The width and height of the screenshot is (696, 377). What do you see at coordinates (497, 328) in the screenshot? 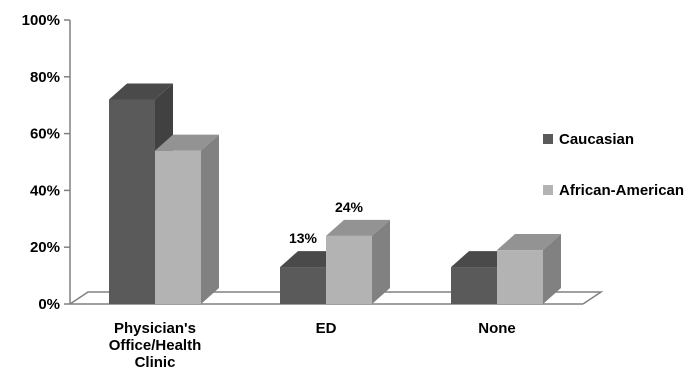
I see `x-tick-label: None` at bounding box center [497, 328].